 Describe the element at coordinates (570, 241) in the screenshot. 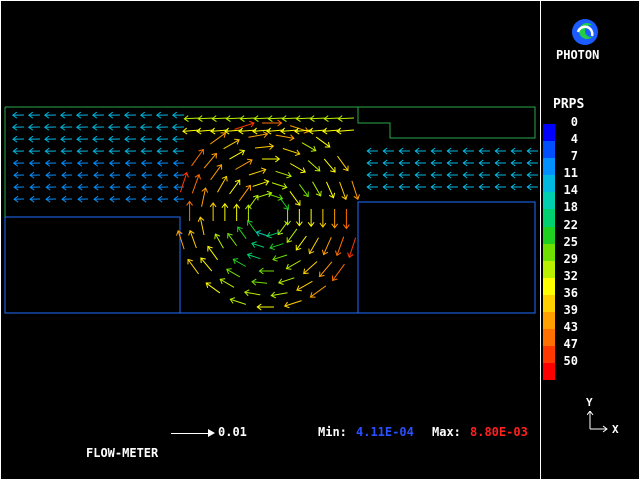

I see `legend-label: 25` at that location.